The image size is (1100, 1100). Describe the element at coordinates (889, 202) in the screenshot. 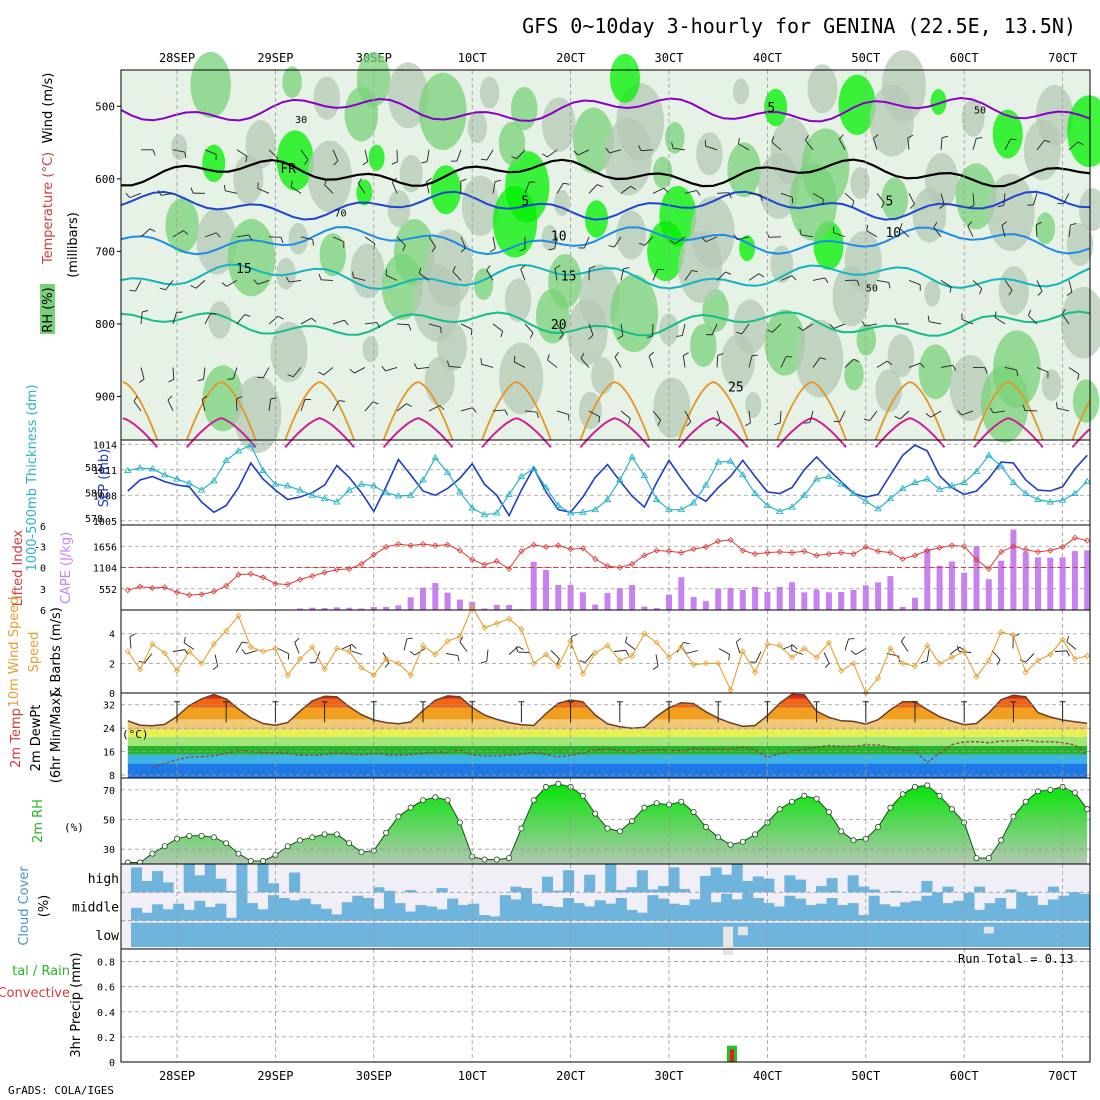

I see `isotherm-label: 5` at that location.